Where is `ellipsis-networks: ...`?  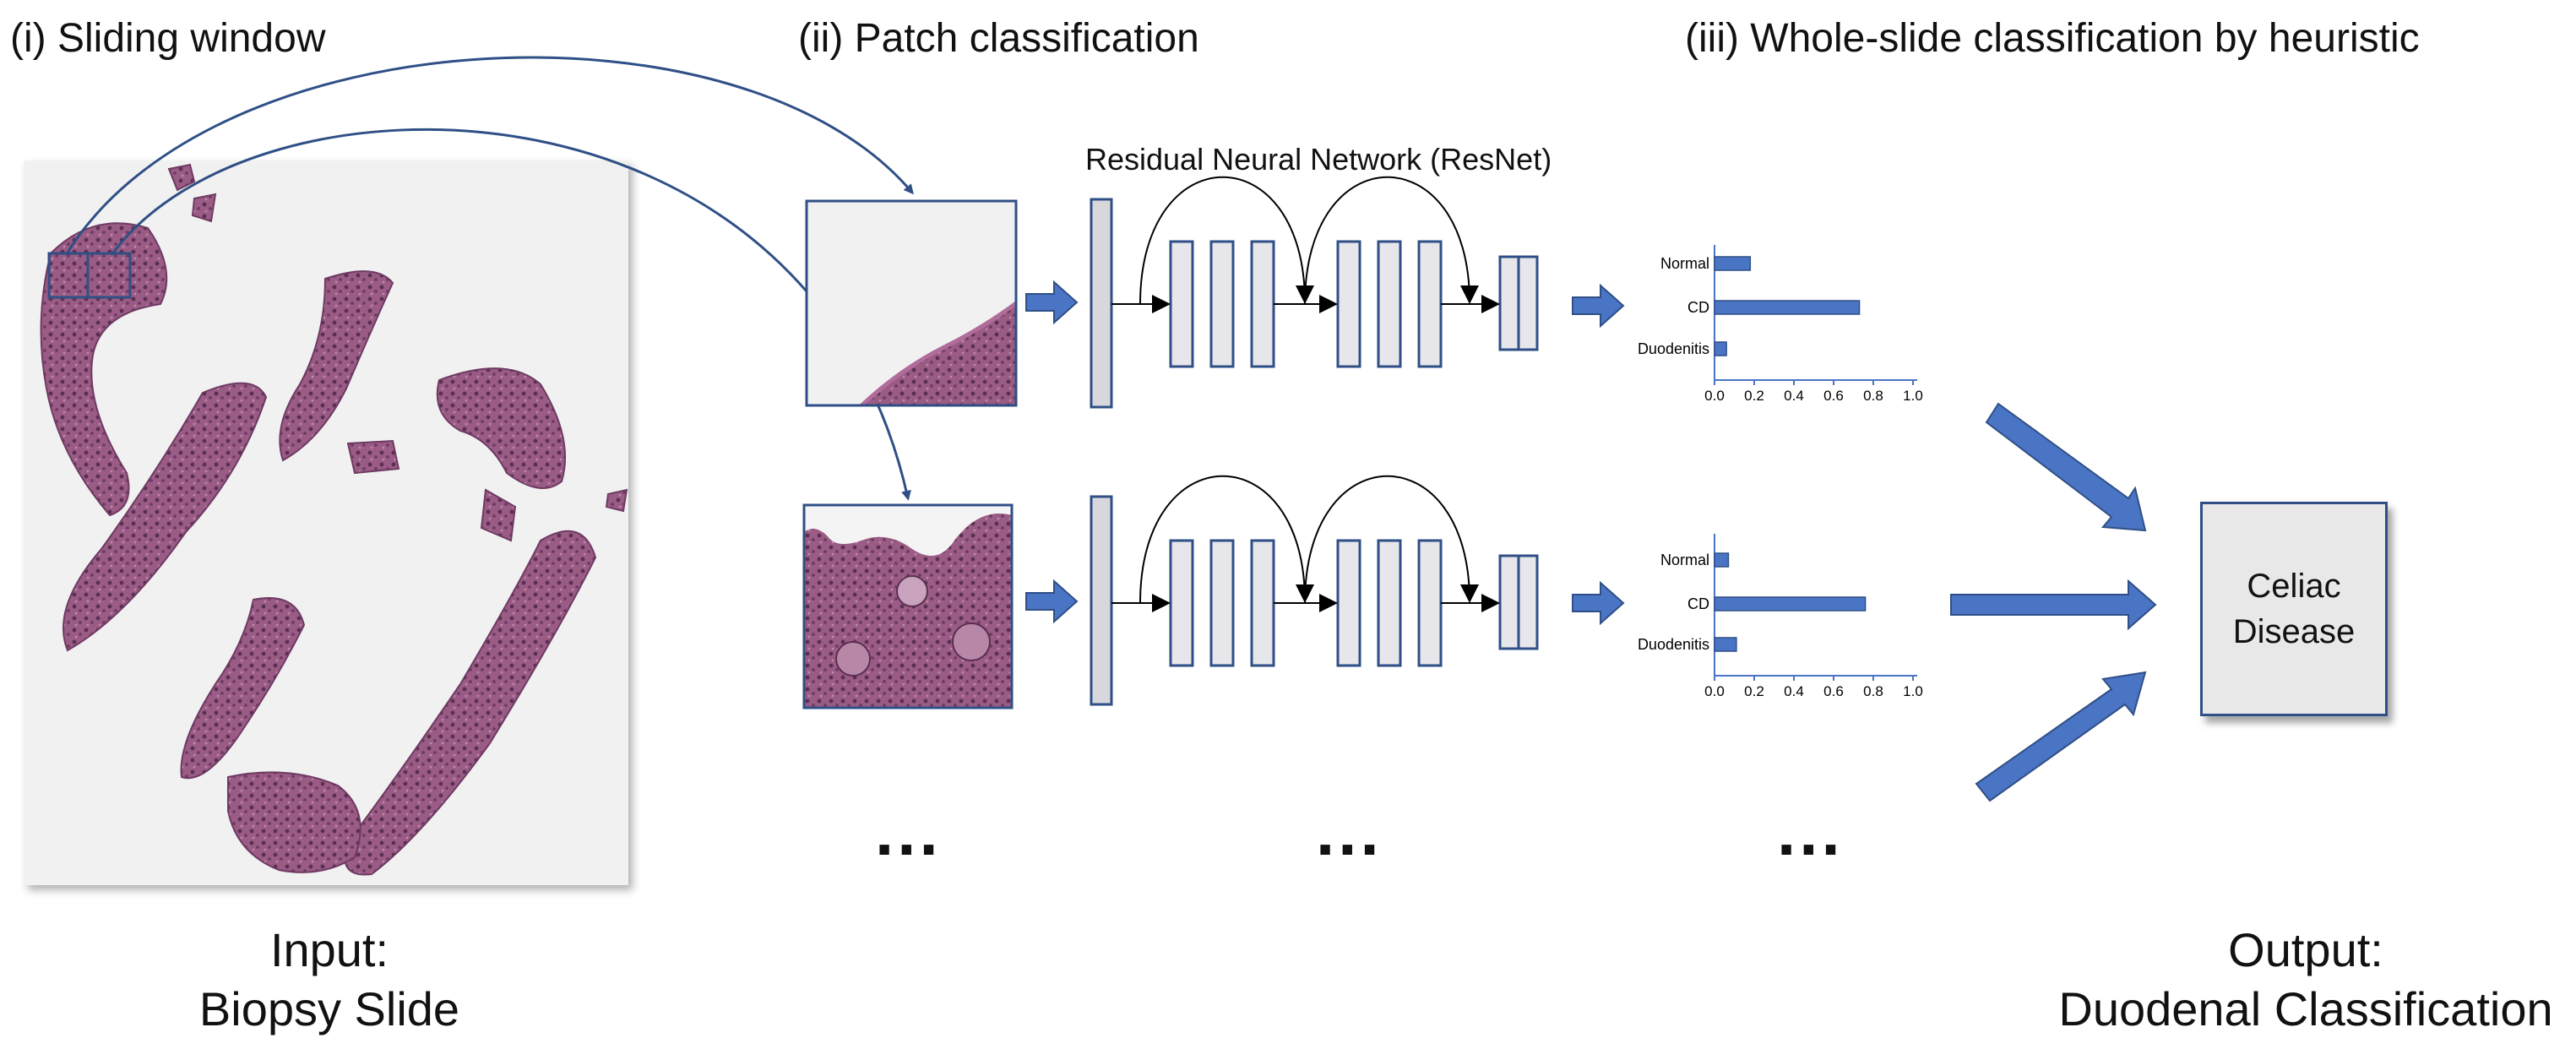 ellipsis-networks: ... is located at coordinates (1349, 831).